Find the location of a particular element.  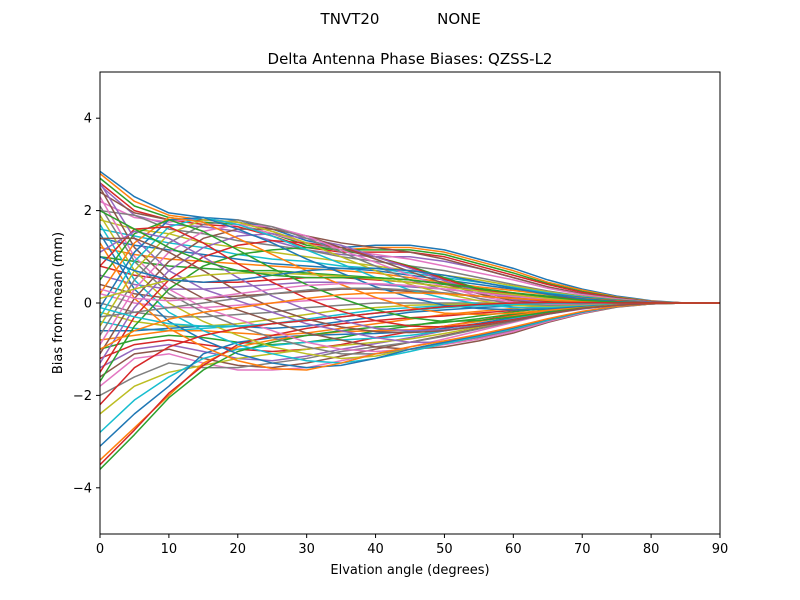

chart-title: Delta Antenna Phase Biases: QZSS-L2 is located at coordinates (410, 59).